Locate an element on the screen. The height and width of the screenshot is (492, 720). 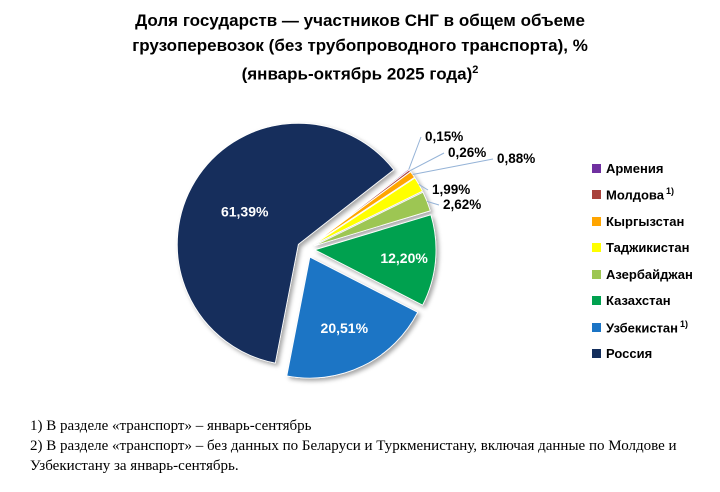
legend-label-Узбекистан: Узбекистан 1) is located at coordinates (647, 327).